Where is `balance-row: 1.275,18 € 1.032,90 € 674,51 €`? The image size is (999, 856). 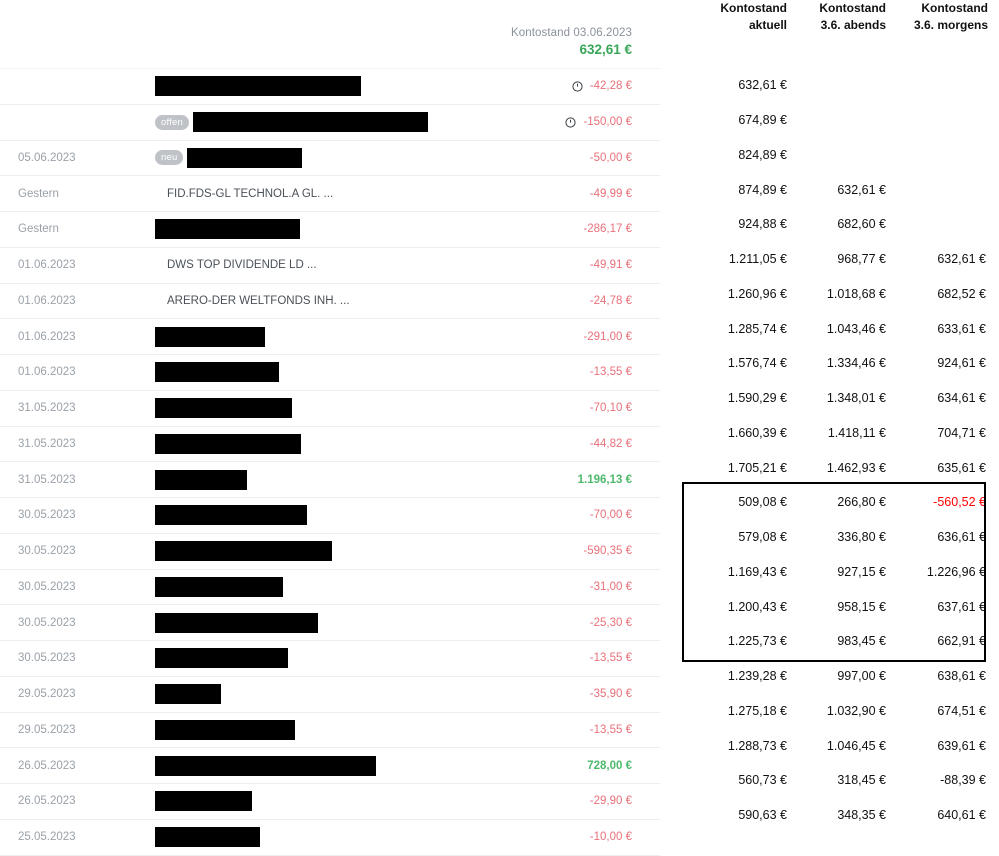
balance-row: 1.275,18 € 1.032,90 € 674,51 € is located at coordinates (829, 711).